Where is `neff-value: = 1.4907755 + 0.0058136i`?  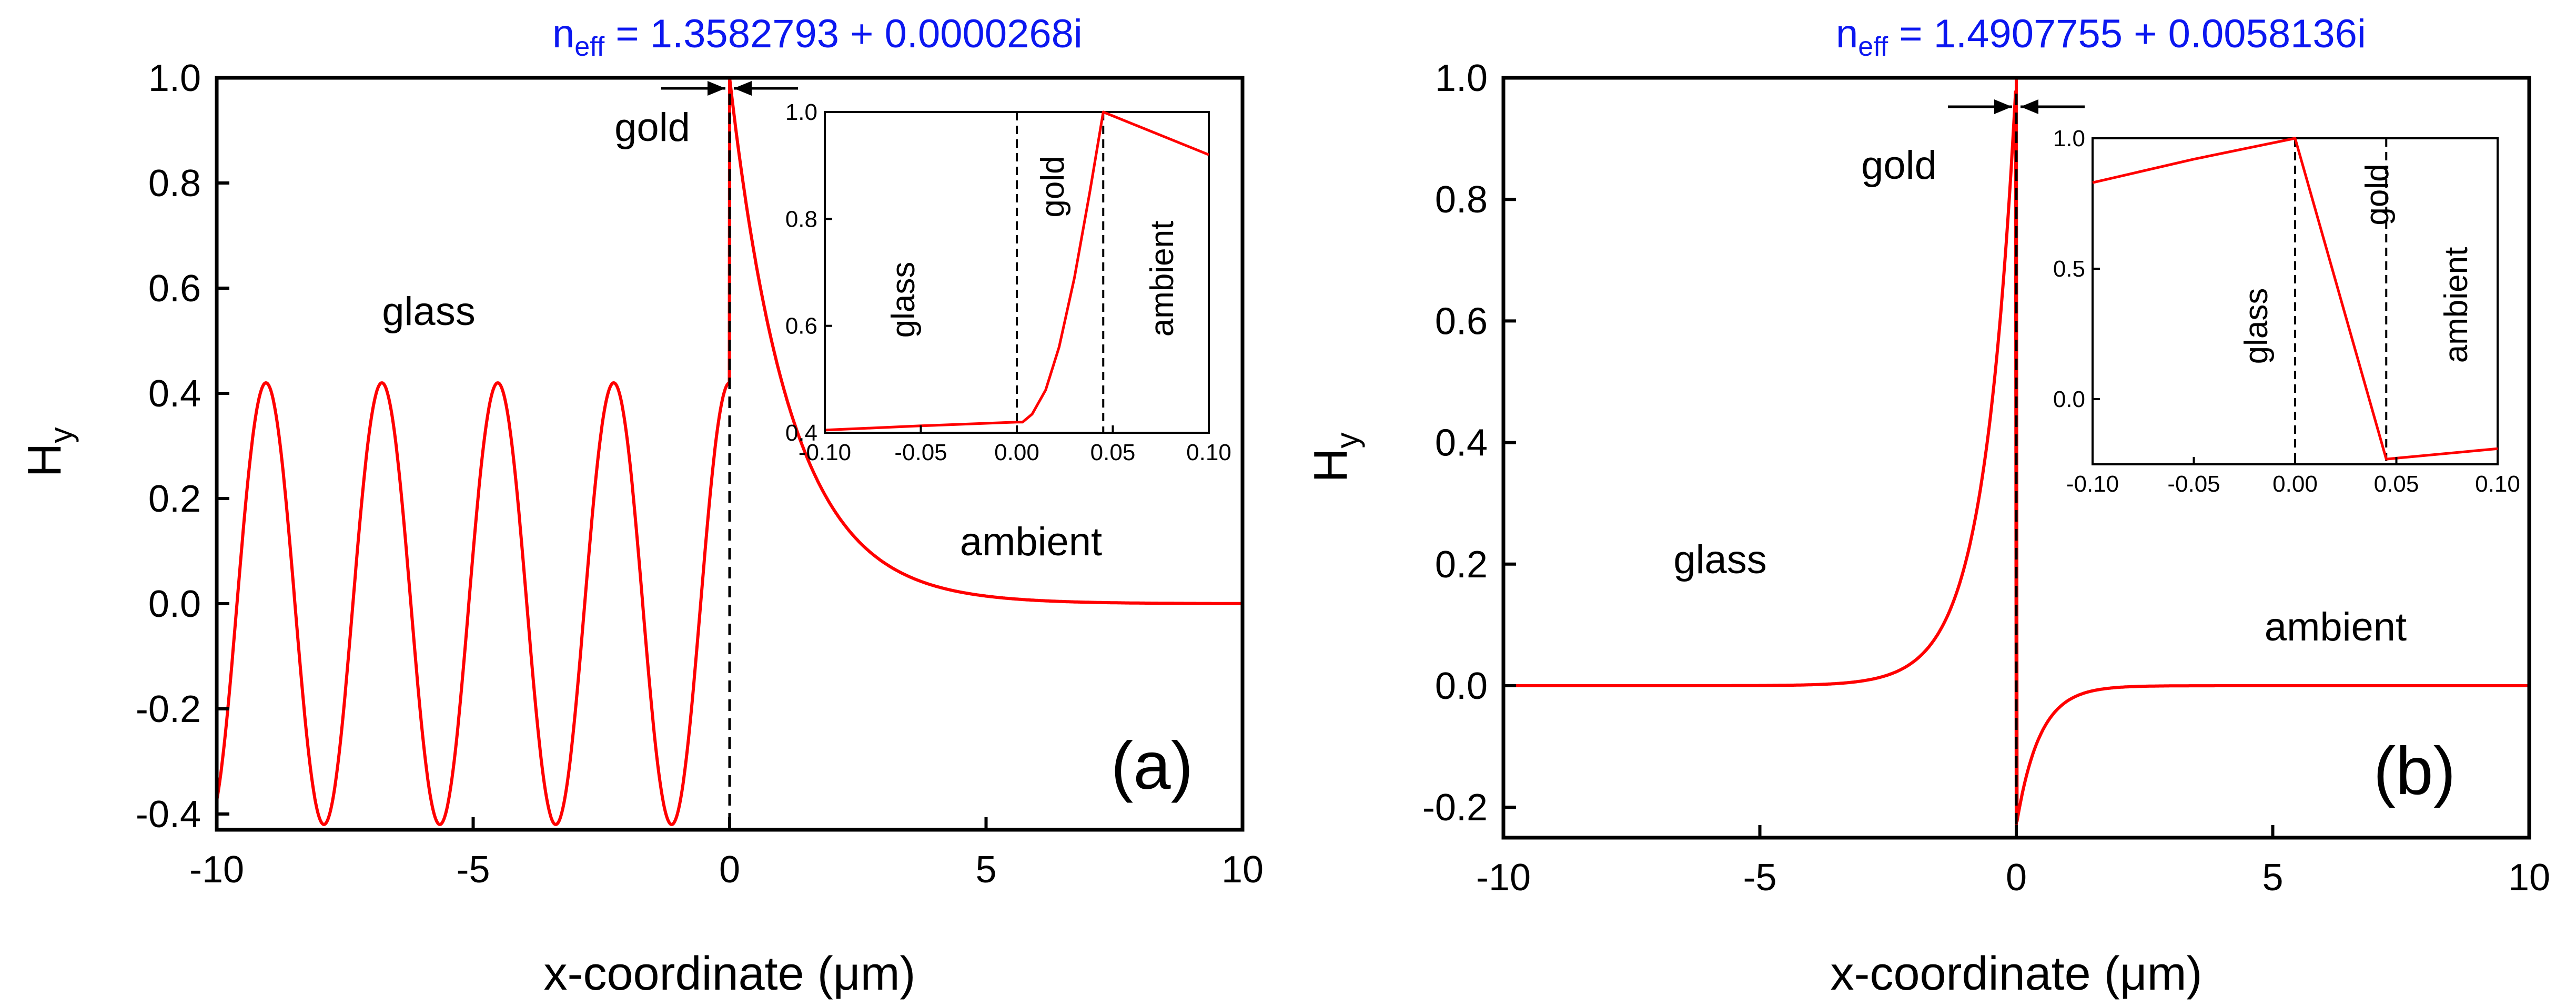
neff-value: = 1.4907755 + 0.0058136i is located at coordinates (2127, 34).